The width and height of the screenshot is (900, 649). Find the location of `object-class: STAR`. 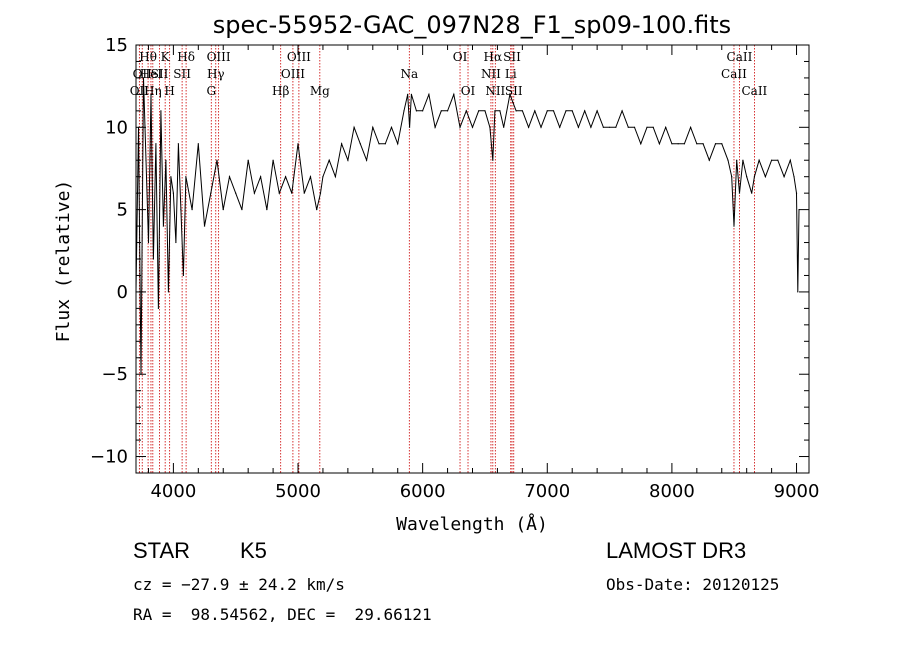

object-class: STAR is located at coordinates (162, 550).